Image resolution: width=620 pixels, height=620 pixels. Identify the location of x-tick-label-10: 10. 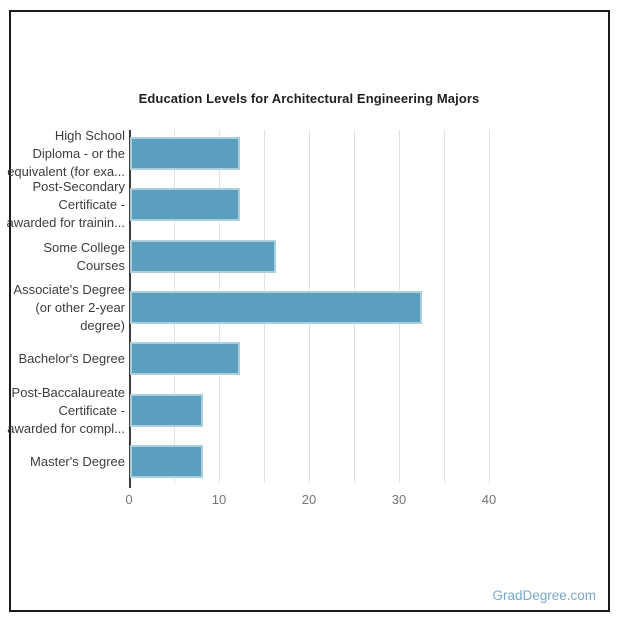
(219, 499).